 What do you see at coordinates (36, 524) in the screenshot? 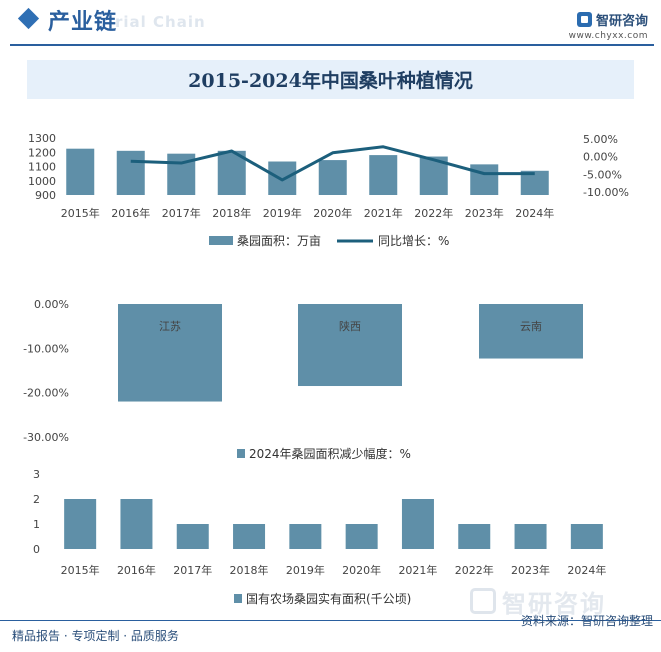
I see `y-axis-tick-label: 1` at bounding box center [36, 524].